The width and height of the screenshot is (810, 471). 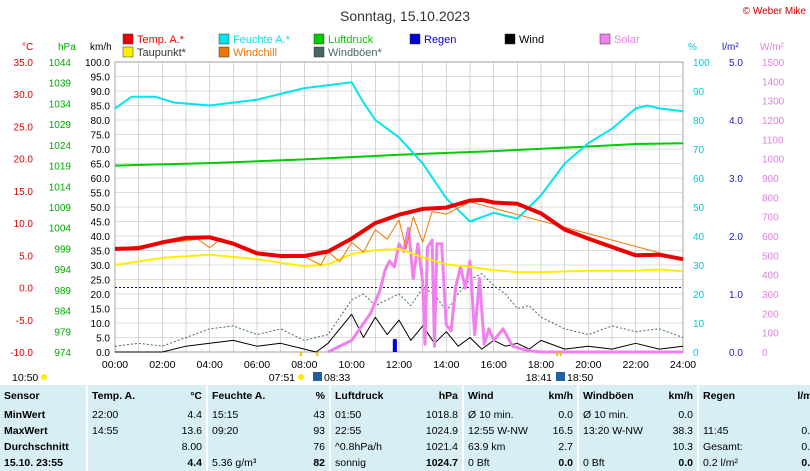 I want to click on table-cell: 22:55, so click(x=371, y=431).